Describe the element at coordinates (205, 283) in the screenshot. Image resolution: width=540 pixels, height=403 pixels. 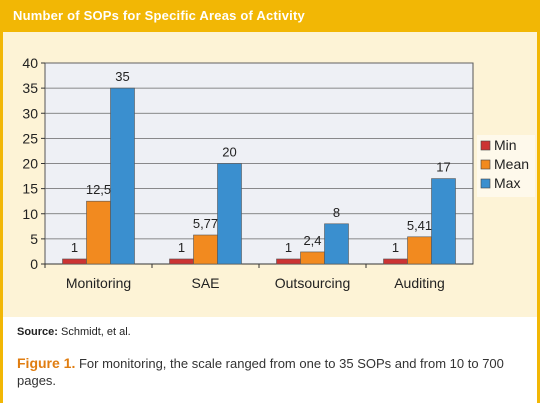
I see `x-tick-label: SAE` at that location.